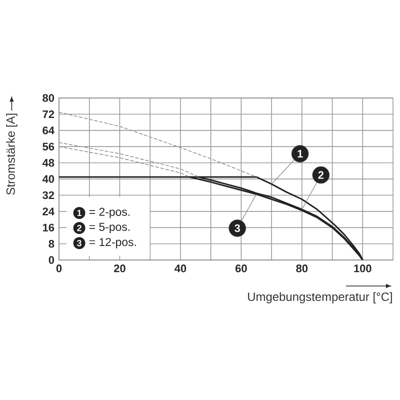 The width and height of the screenshot is (400, 400). What do you see at coordinates (48, 195) in the screenshot?
I see `y-tick-label: 32` at bounding box center [48, 195].